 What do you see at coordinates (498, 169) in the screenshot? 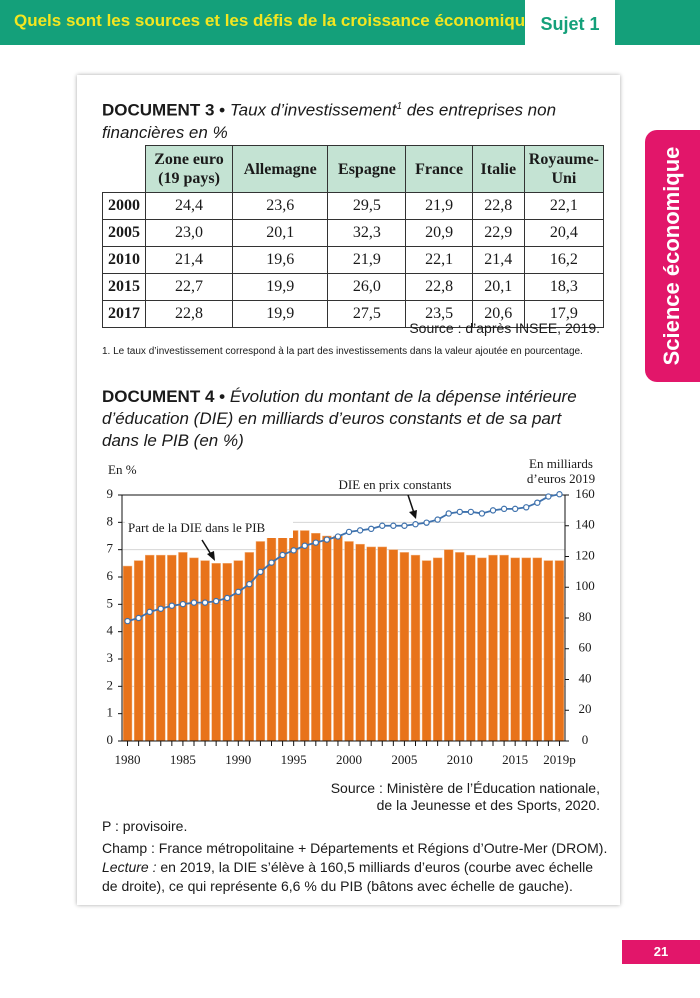
I see `column-header: Italie` at bounding box center [498, 169].